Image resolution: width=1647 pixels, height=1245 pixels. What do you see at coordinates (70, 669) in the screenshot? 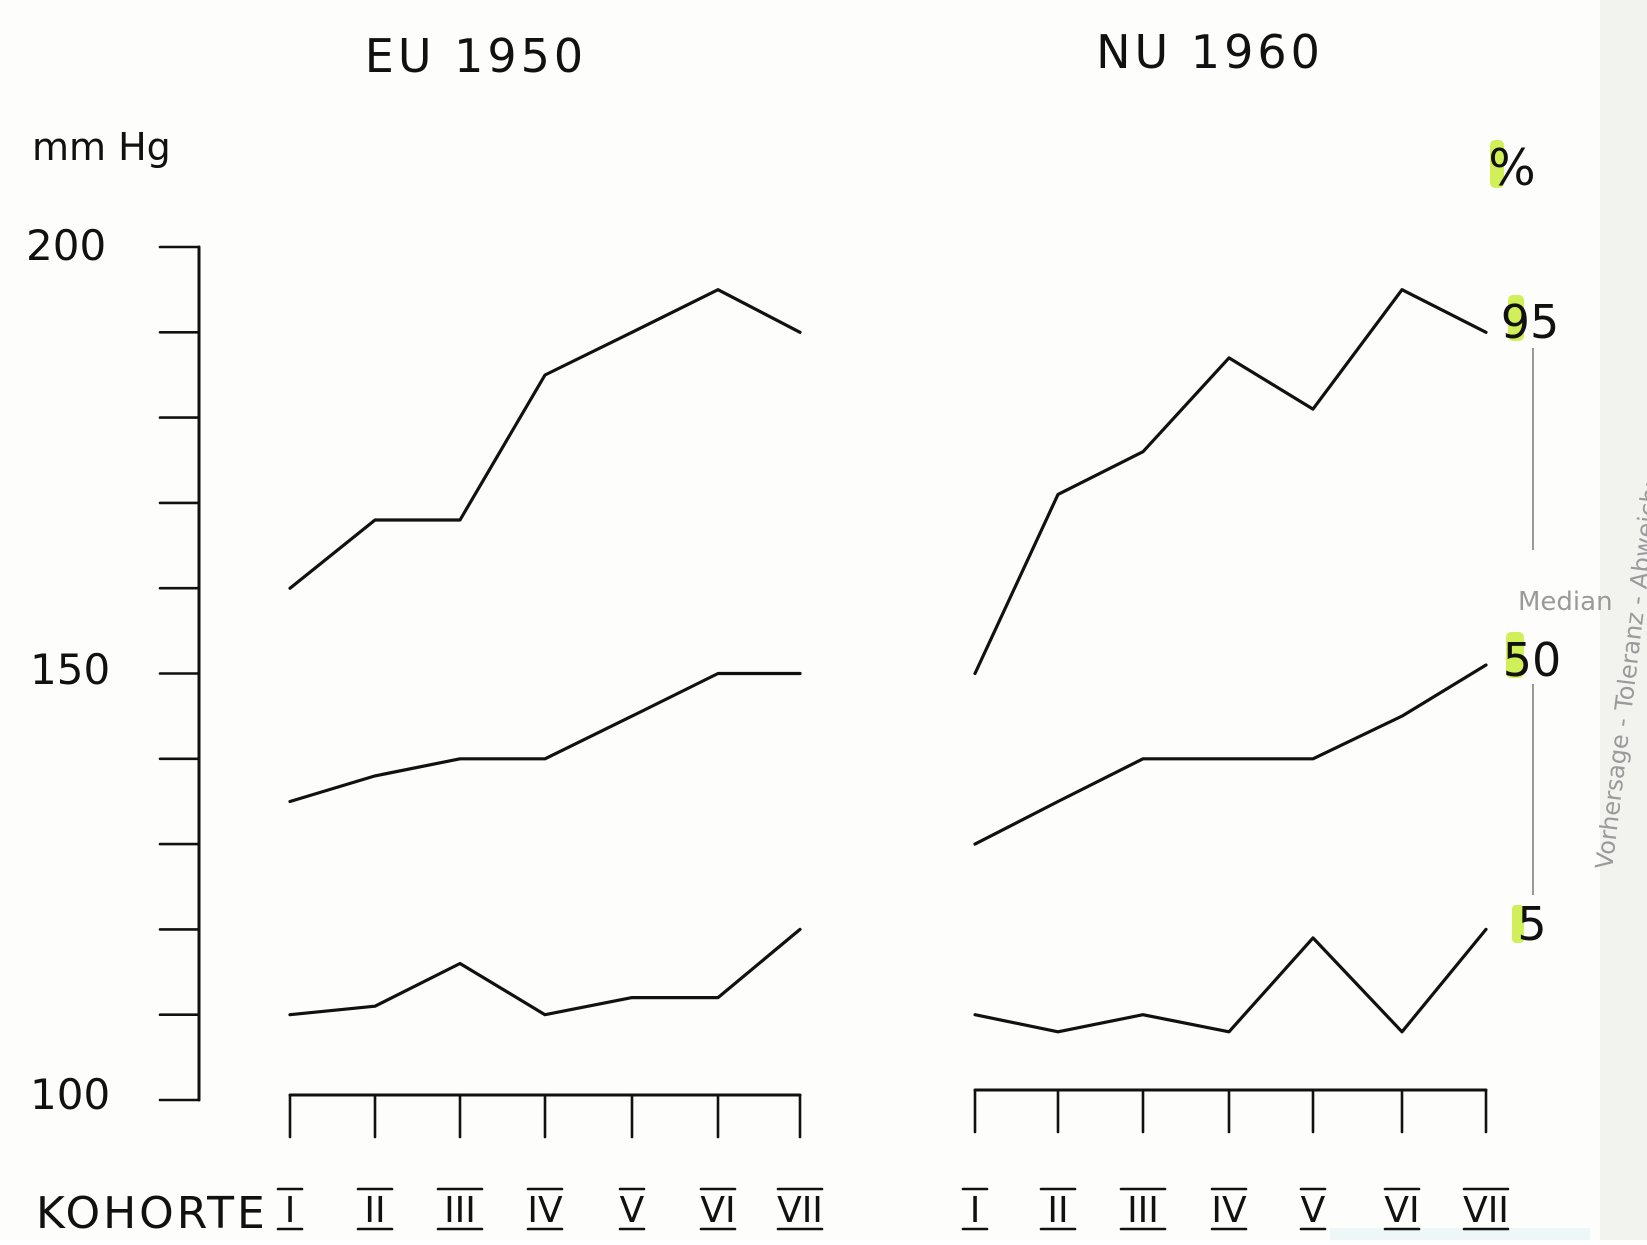
I see `y-tick-label-150: 150` at bounding box center [70, 669].